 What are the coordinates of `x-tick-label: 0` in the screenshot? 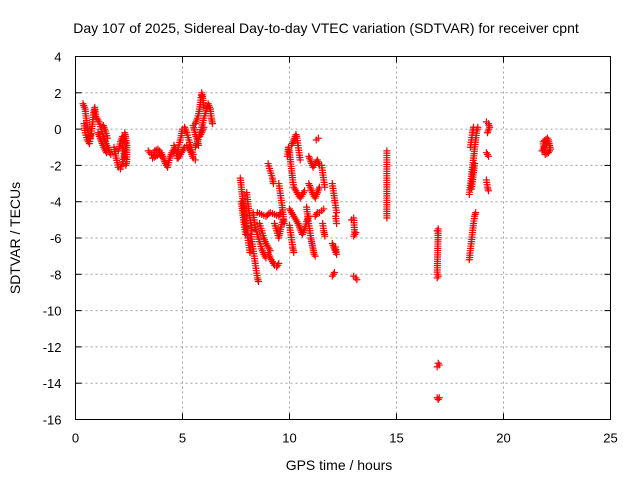 It's located at (75, 438).